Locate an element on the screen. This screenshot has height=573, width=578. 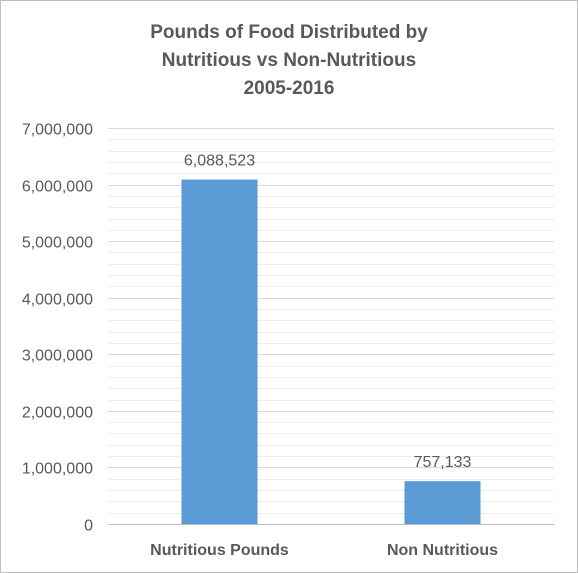
y-tick-label: 4,000,000 is located at coordinates (57, 300).